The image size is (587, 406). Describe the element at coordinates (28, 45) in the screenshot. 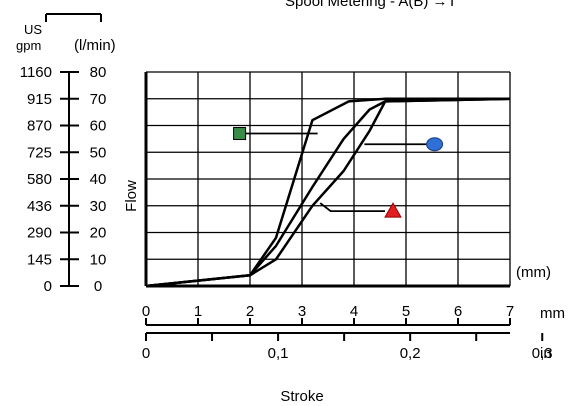

I see `y-left-unit-bottom: gpm` at that location.